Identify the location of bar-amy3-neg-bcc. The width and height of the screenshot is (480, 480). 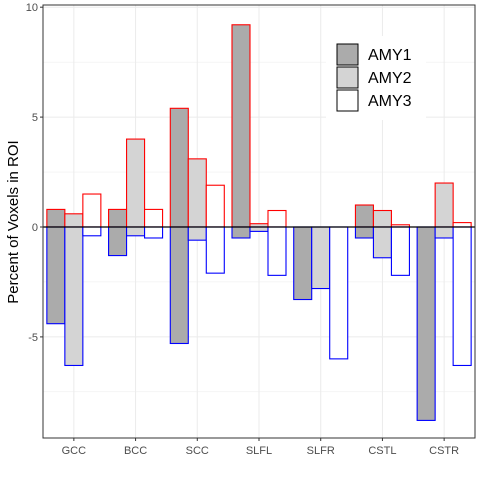
(154, 232).